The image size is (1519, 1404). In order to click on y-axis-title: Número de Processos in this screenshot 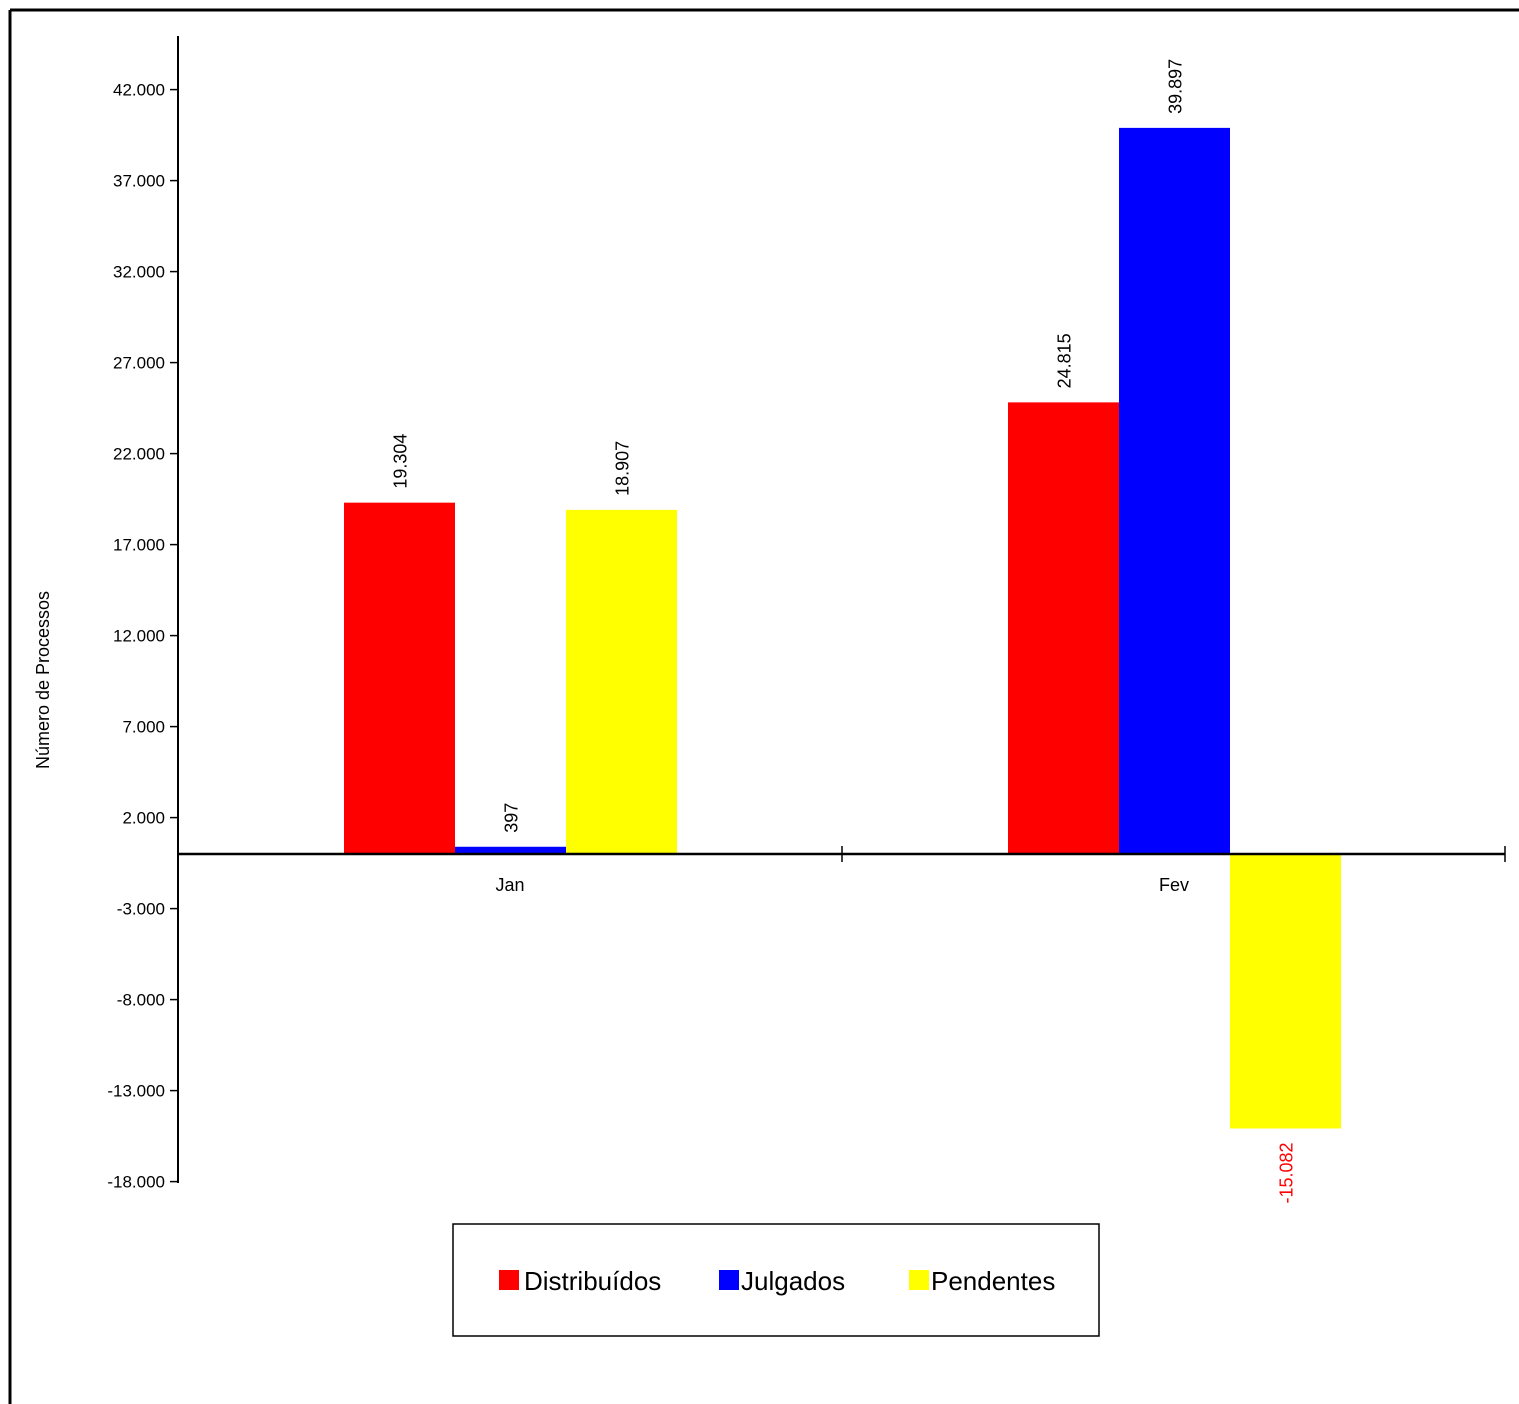, I will do `click(43, 680)`.